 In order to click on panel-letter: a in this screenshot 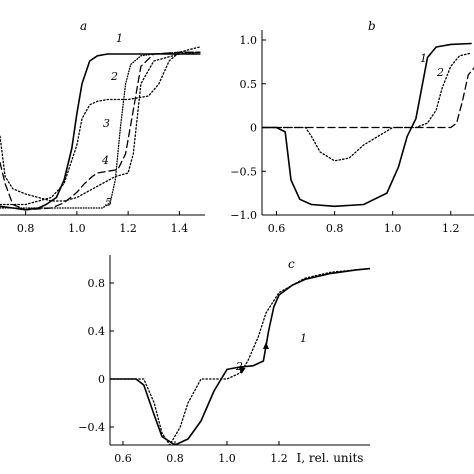, I will do `click(83, 26)`.